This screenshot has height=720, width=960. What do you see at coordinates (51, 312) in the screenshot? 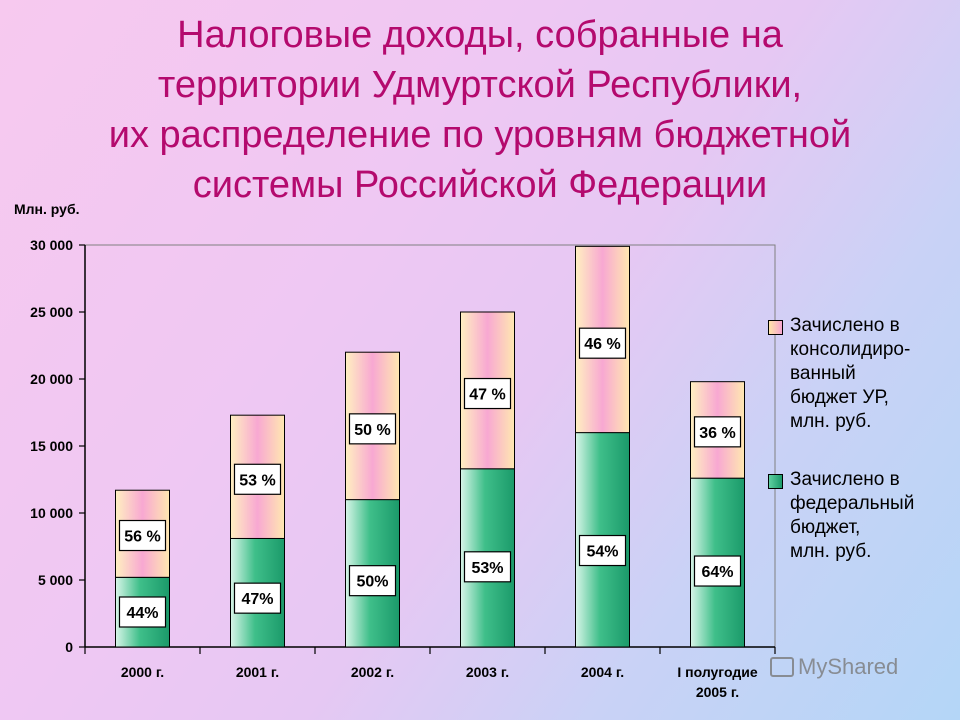
I see `y-tick-label: 25 000` at bounding box center [51, 312].